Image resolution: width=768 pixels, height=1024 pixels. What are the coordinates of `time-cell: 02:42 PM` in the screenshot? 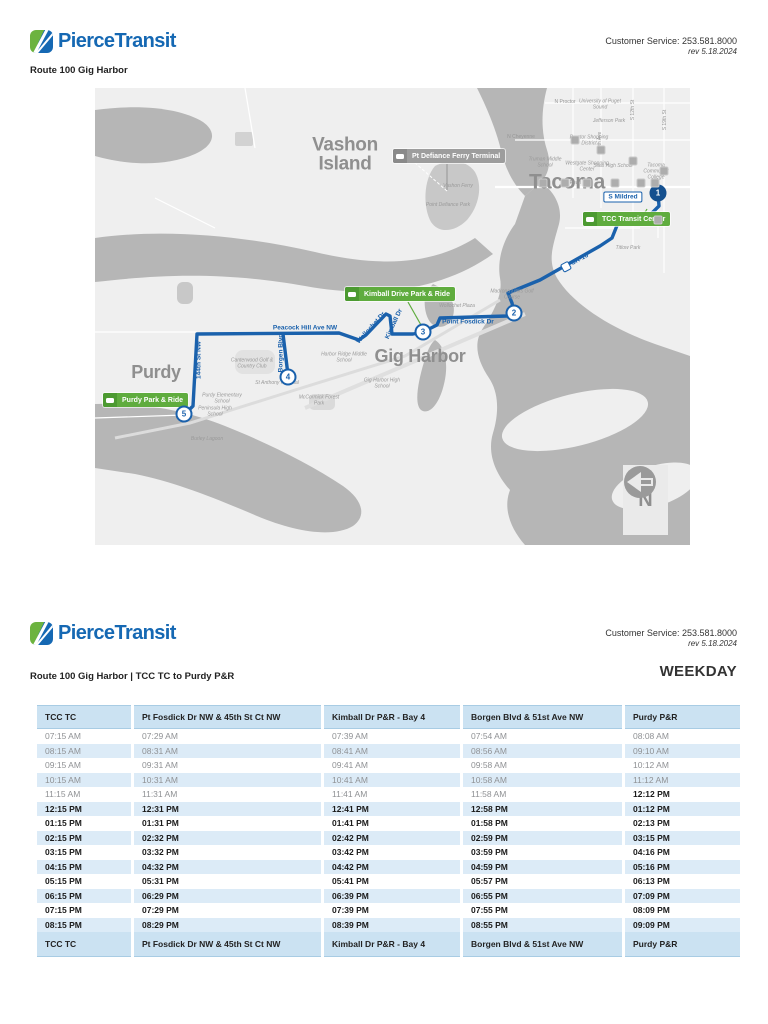 It's located at (392, 837).